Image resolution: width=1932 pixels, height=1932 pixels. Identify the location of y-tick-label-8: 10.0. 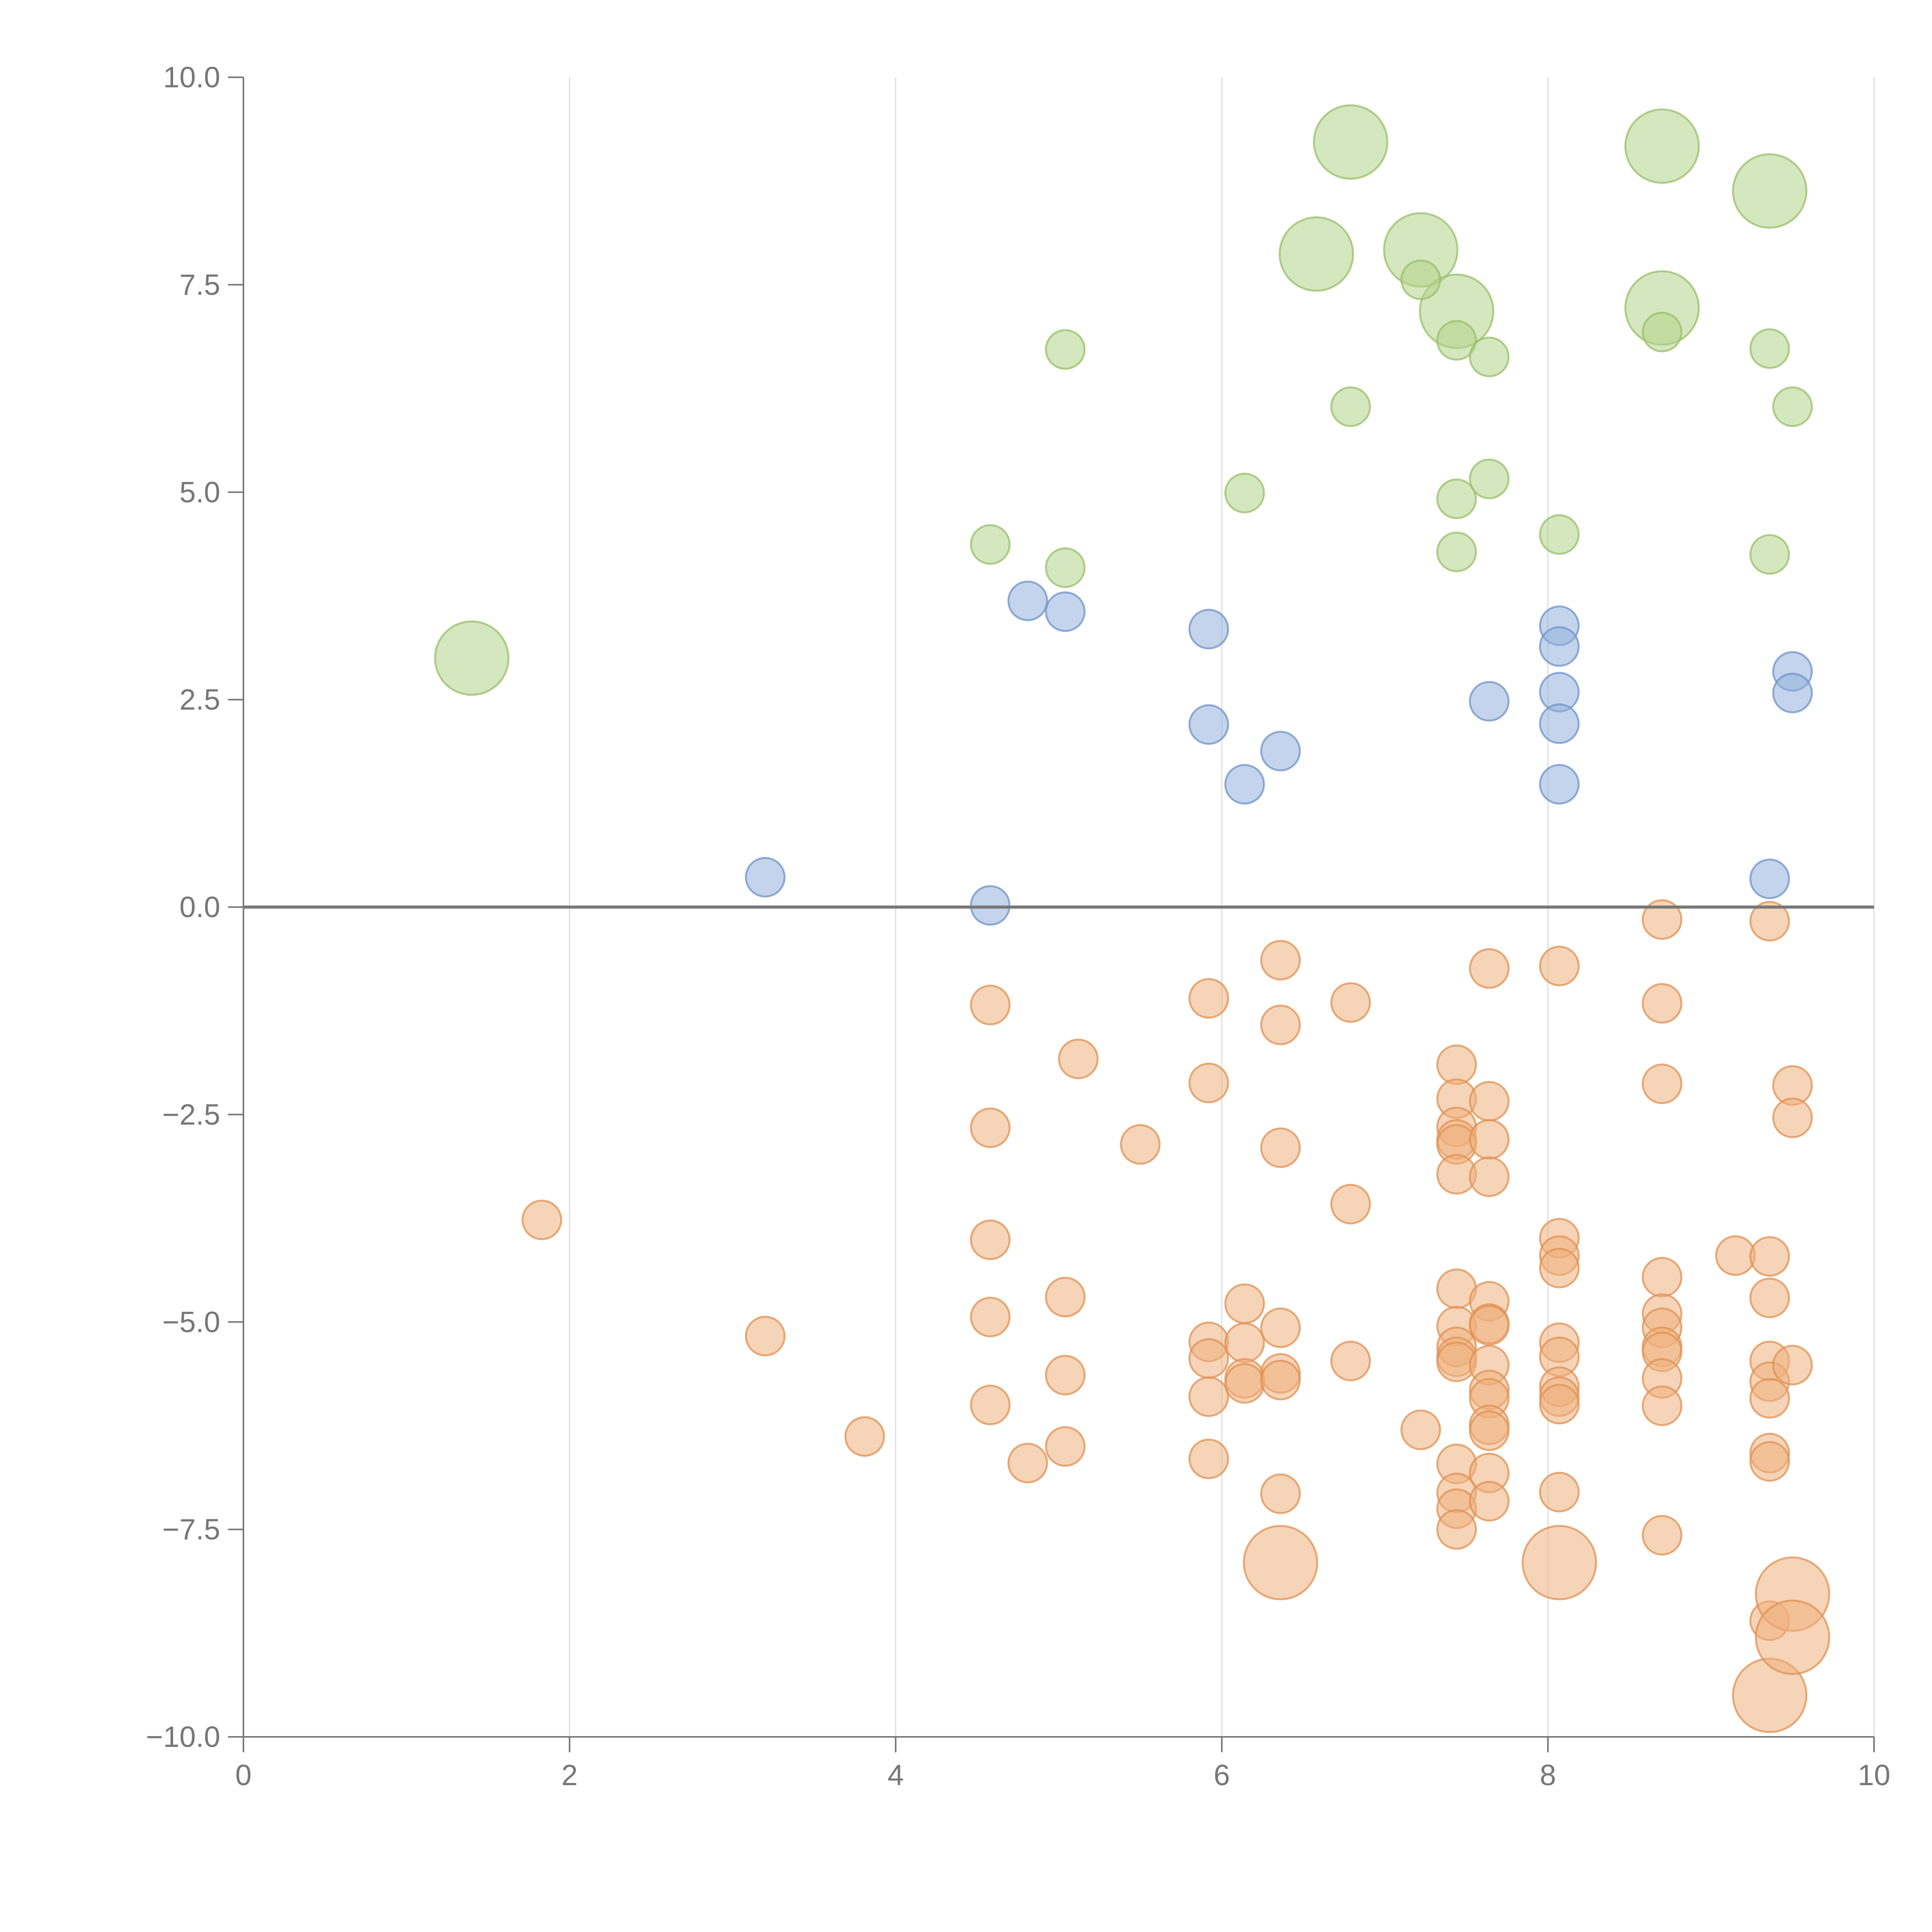
(192, 78).